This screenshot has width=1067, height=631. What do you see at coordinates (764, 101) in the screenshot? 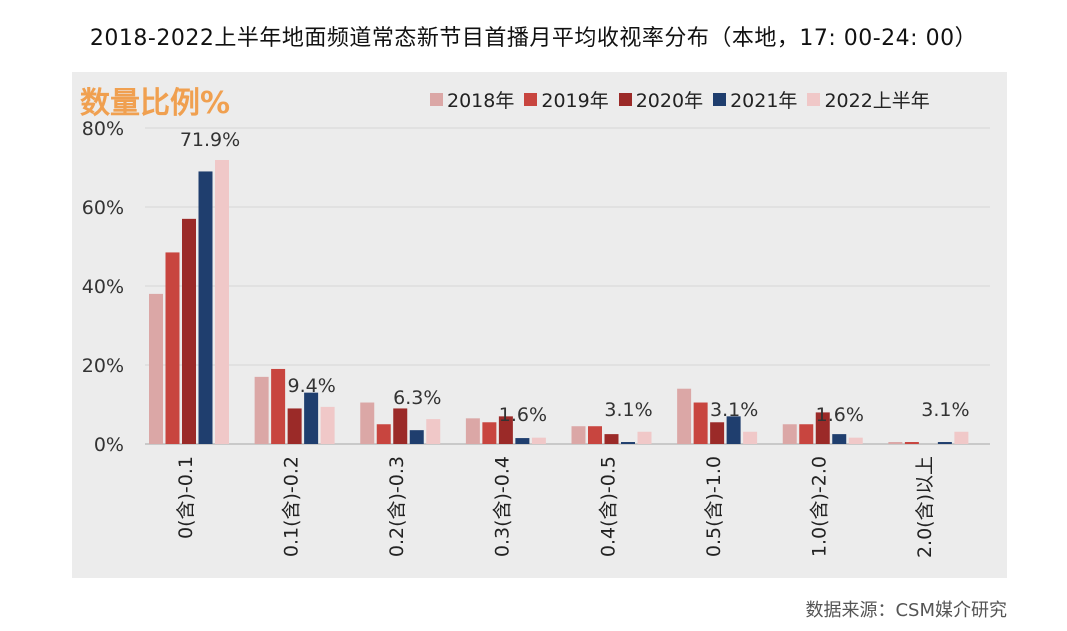
I see `legend-label: 2021年` at bounding box center [764, 101].